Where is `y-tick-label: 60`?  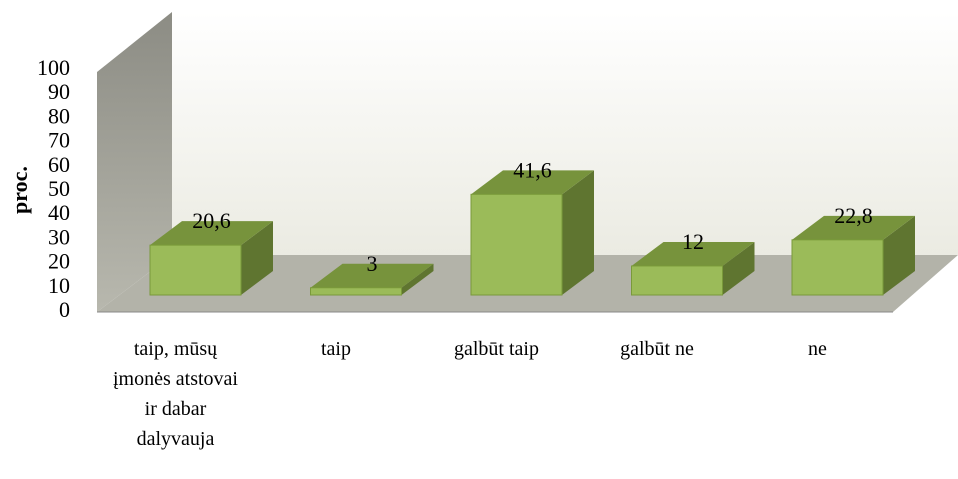
y-tick-label: 60 is located at coordinates (59, 164).